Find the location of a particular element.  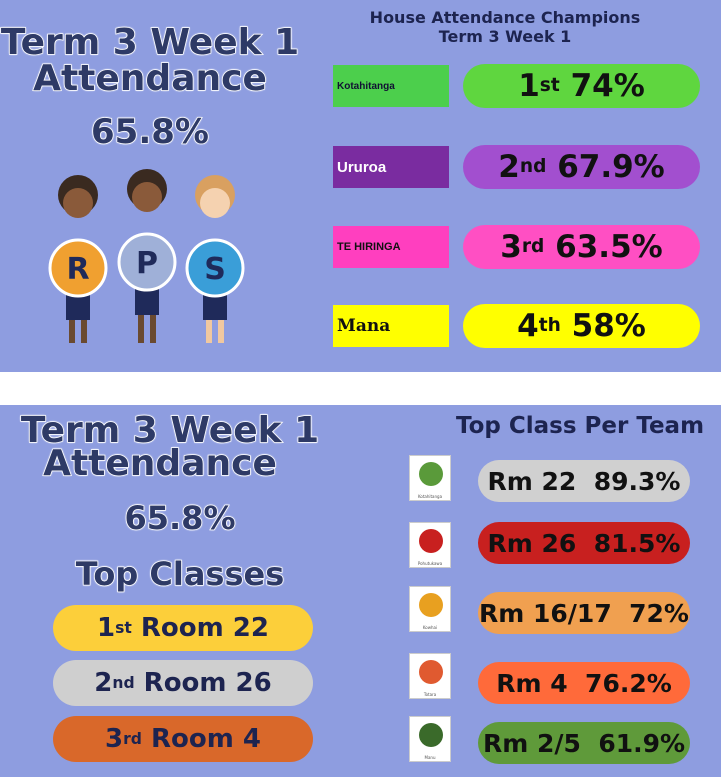

team-value: 81.5% is located at coordinates (637, 543).